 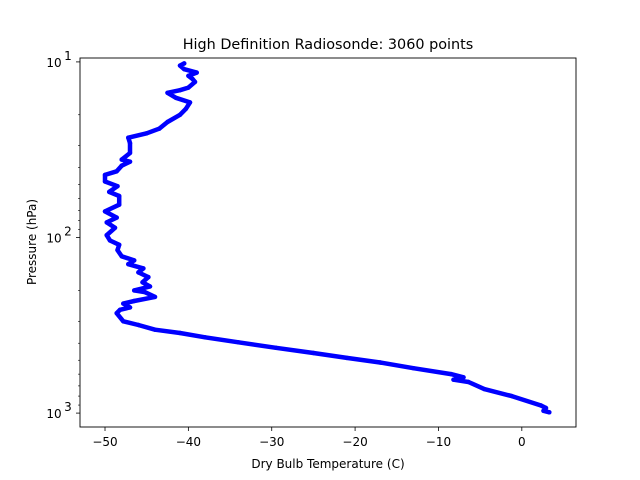 I want to click on y-tick-exponent: 2, so click(x=68, y=232).